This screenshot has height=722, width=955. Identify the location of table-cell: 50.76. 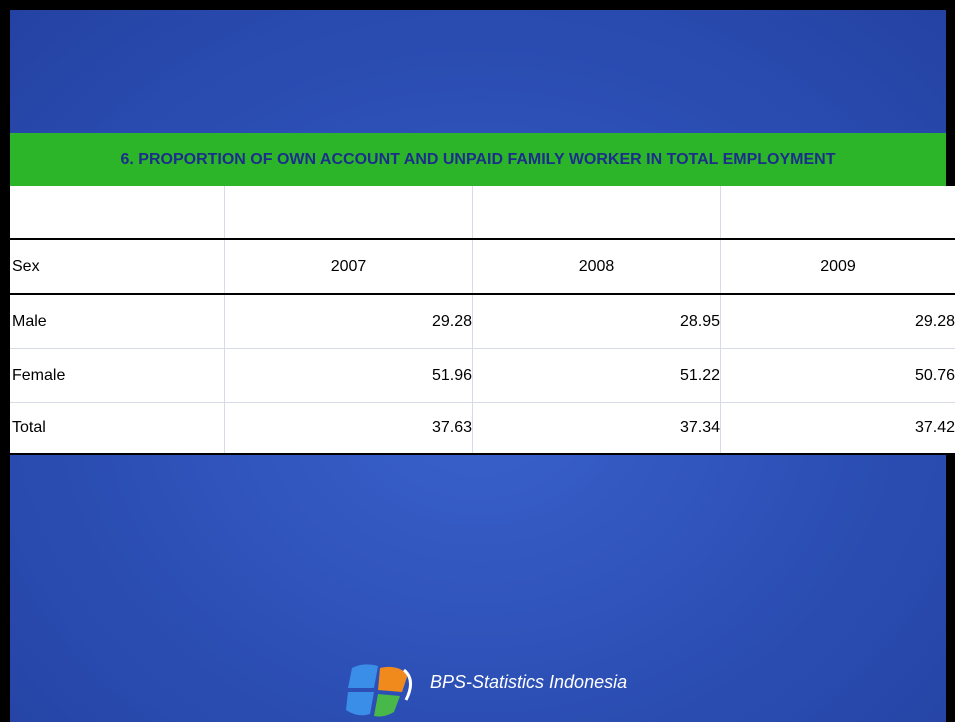
(837, 375).